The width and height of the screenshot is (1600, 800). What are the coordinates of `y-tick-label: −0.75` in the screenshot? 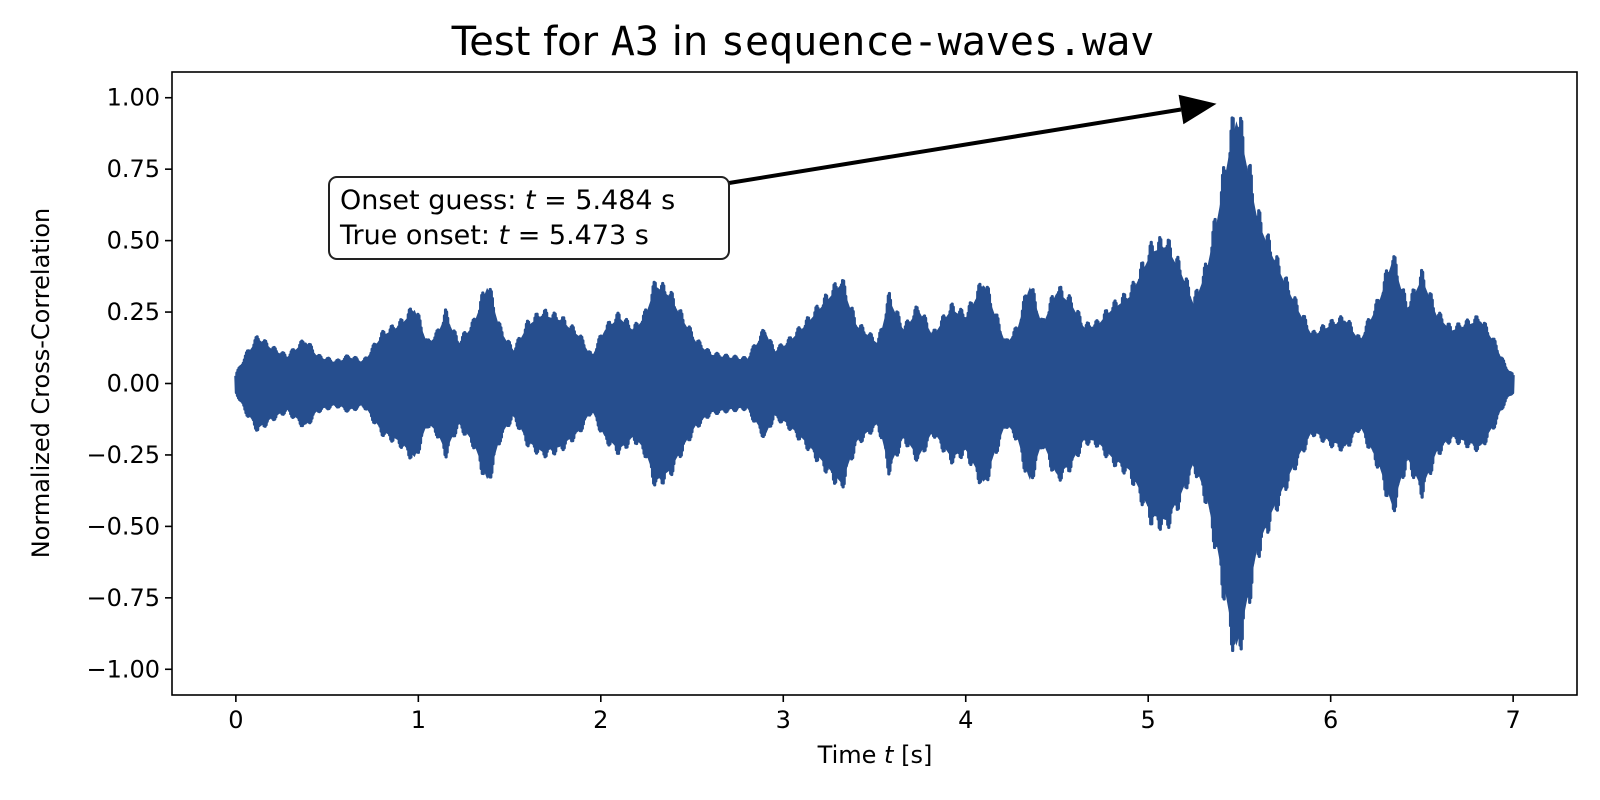 It's located at (123, 598).